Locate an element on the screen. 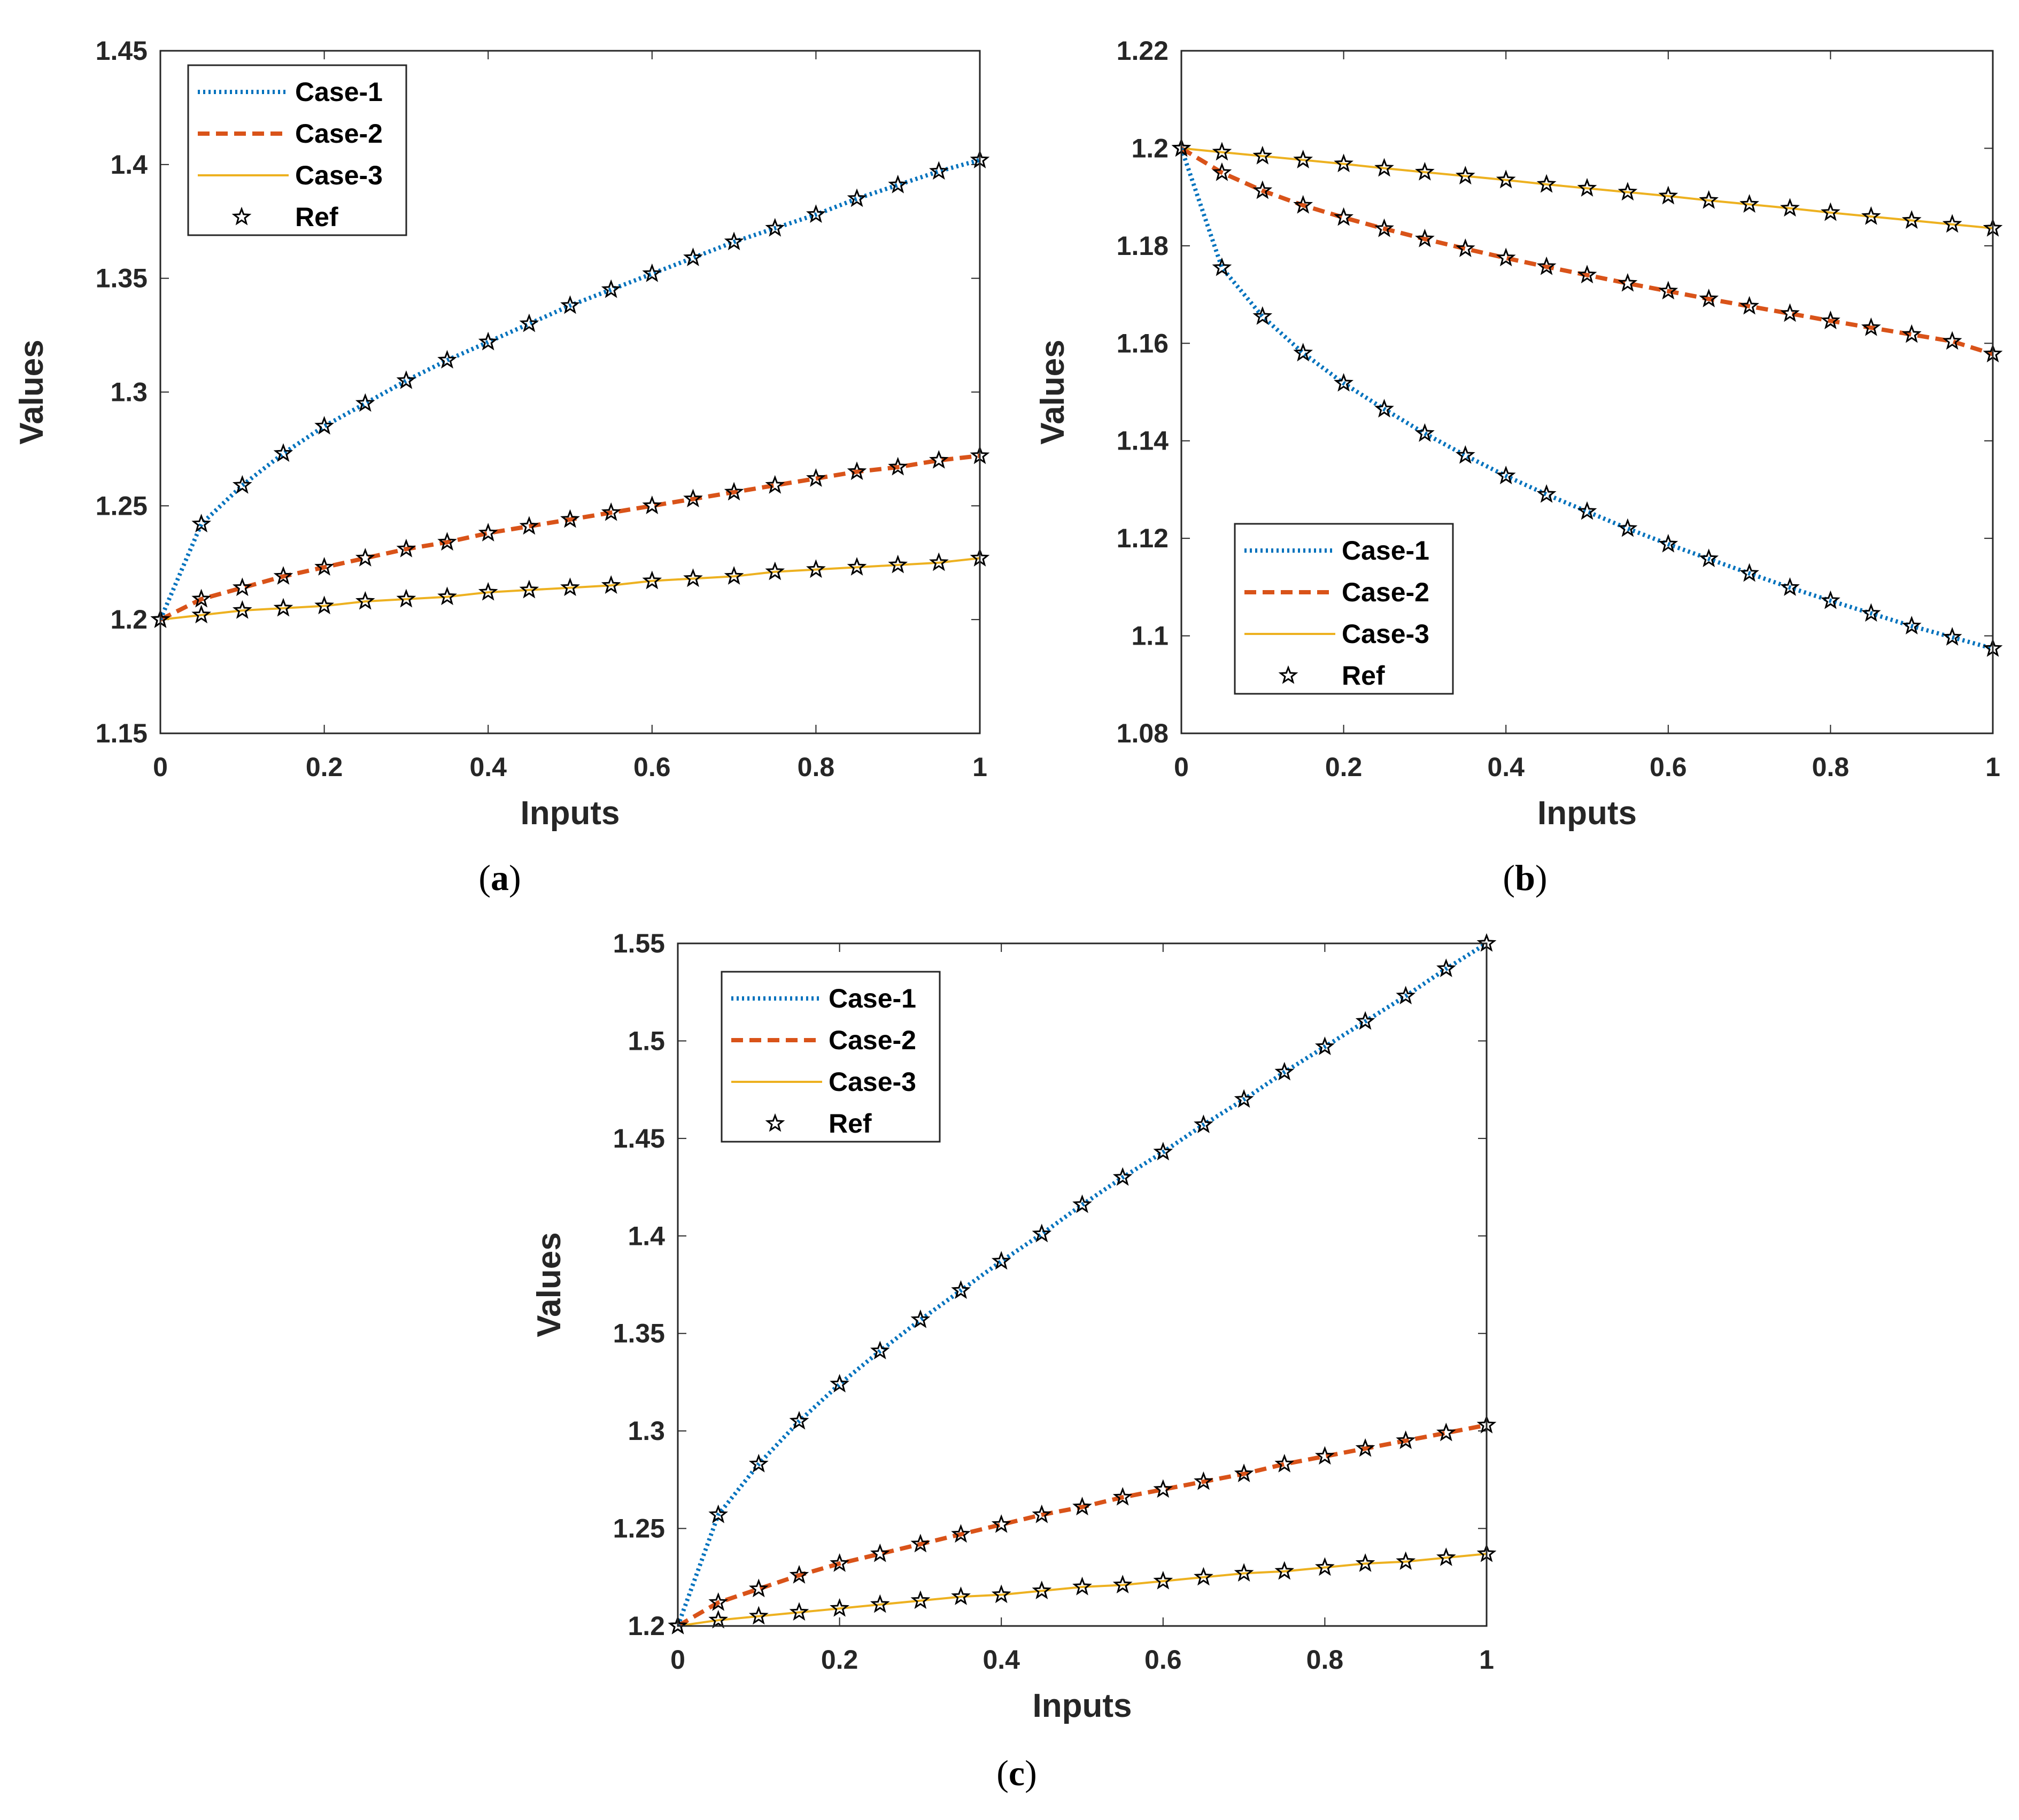 This screenshot has width=2019, height=1820. y-tick-label: 1.16 is located at coordinates (1143, 343).